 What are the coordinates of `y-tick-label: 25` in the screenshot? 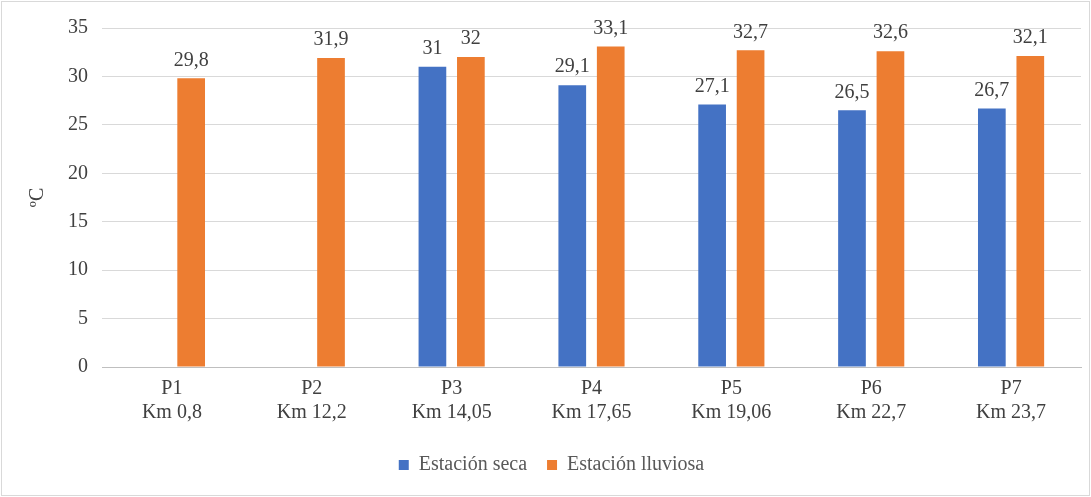 It's located at (78, 123).